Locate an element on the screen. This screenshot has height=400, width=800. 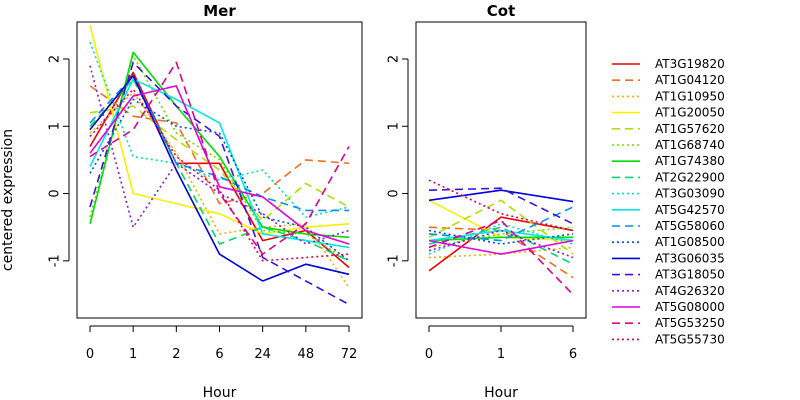
legend-label-at5g58060: AT5G58060 is located at coordinates (690, 226).